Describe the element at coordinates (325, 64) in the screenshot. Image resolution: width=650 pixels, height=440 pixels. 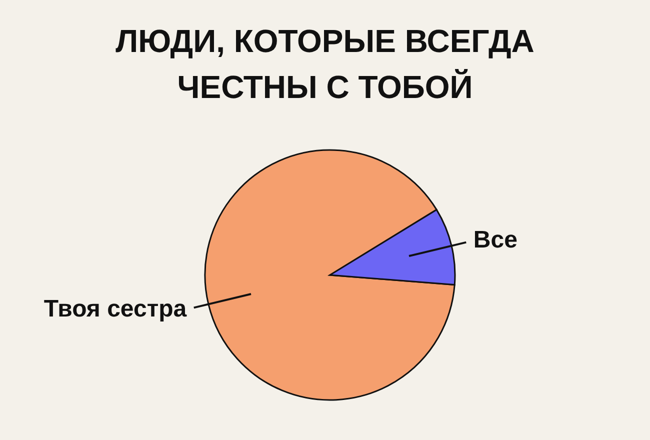
I see `chart-title: ЛЮДИ, КОТОРЫЕ ВСЕГДА ЧЕСТНЫ С ТОБОЙ` at that location.